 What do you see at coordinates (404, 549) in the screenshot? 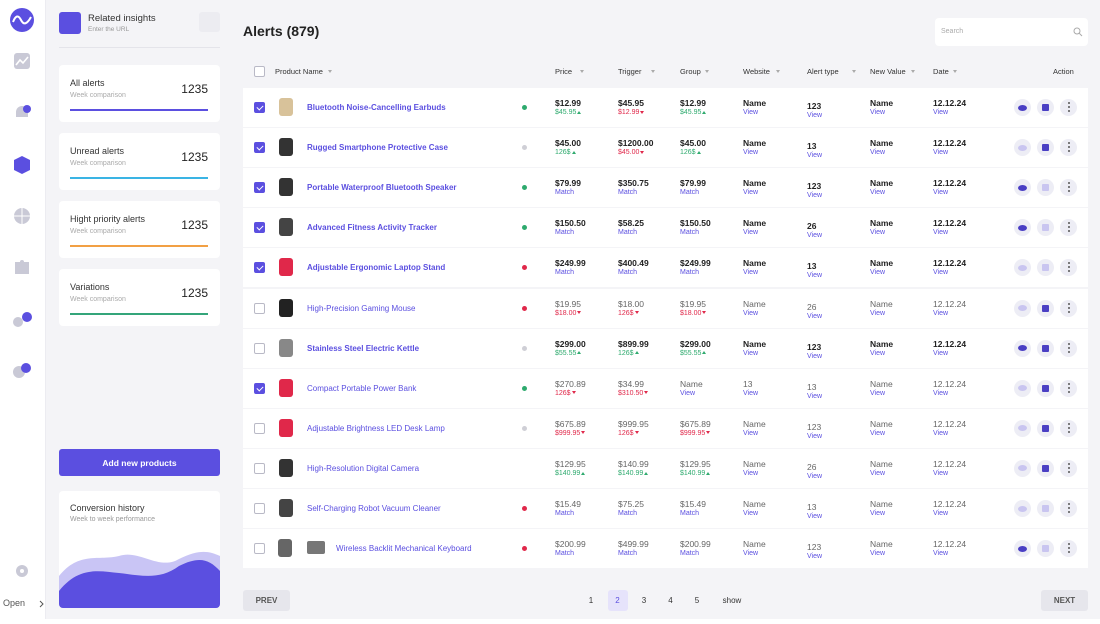
I see `product-name: Wireless Backlit Mechanical Keyboard` at bounding box center [404, 549].